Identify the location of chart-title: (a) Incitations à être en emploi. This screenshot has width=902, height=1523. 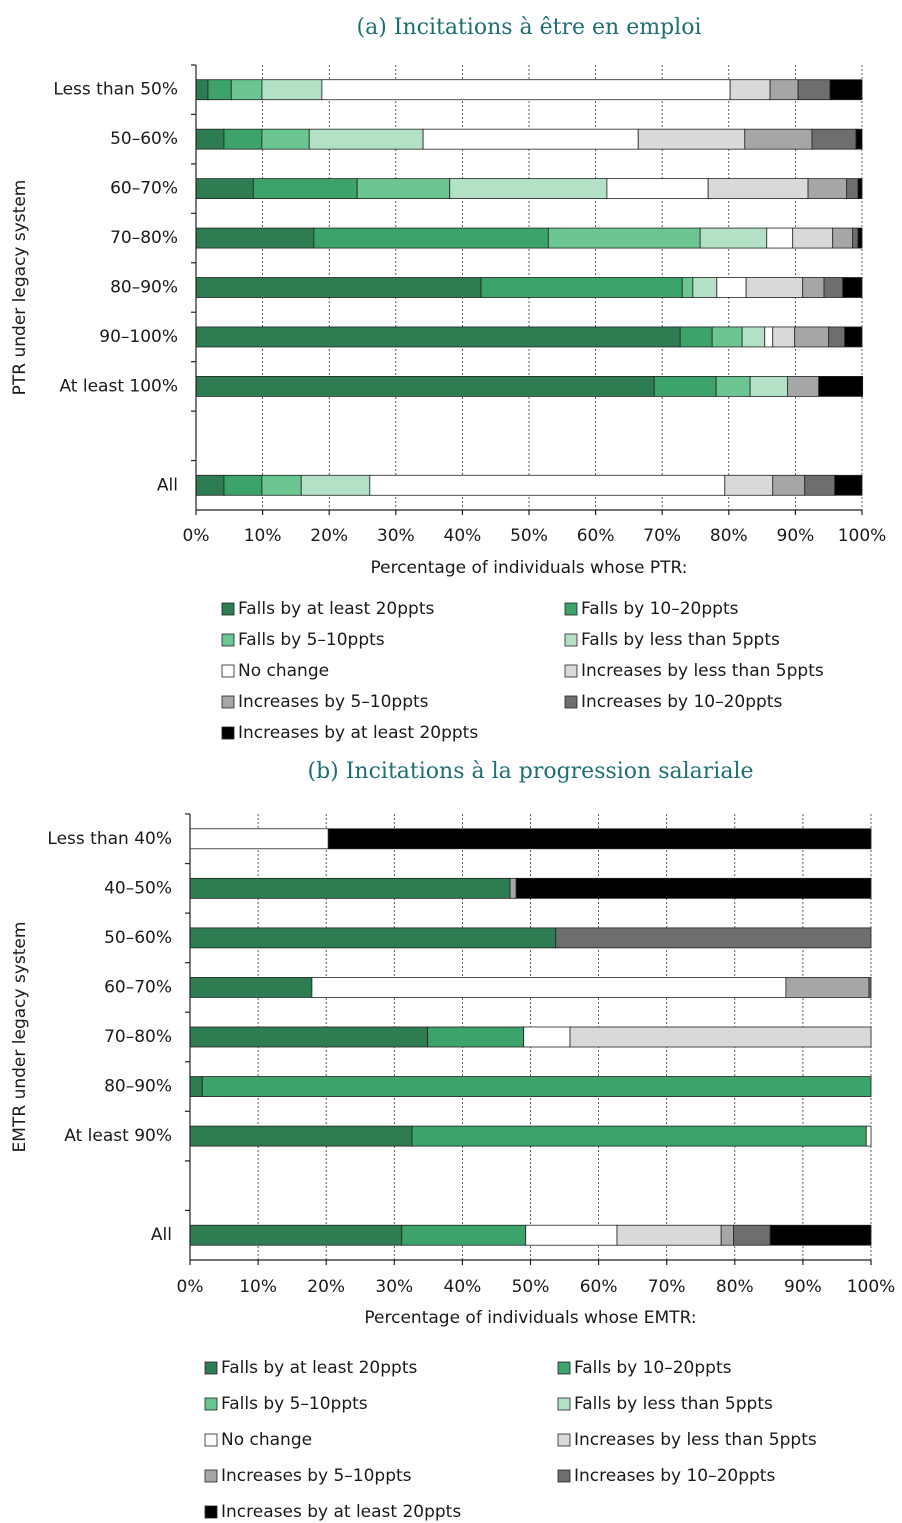
(529, 27).